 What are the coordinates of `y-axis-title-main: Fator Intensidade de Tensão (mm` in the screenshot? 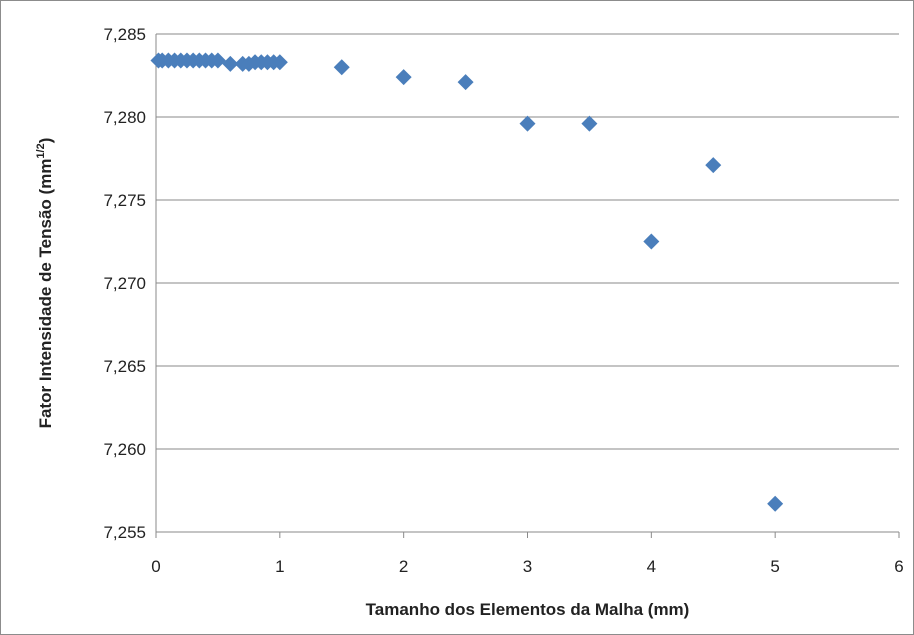 It's located at (45, 294).